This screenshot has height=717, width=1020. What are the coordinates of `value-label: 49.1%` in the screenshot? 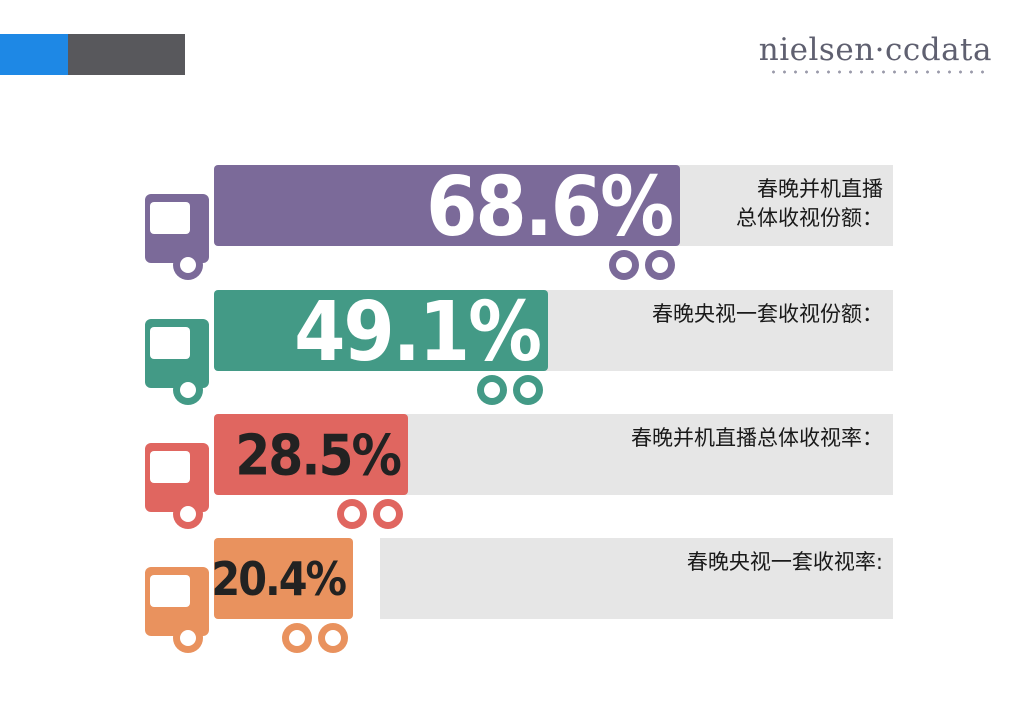 It's located at (417, 332).